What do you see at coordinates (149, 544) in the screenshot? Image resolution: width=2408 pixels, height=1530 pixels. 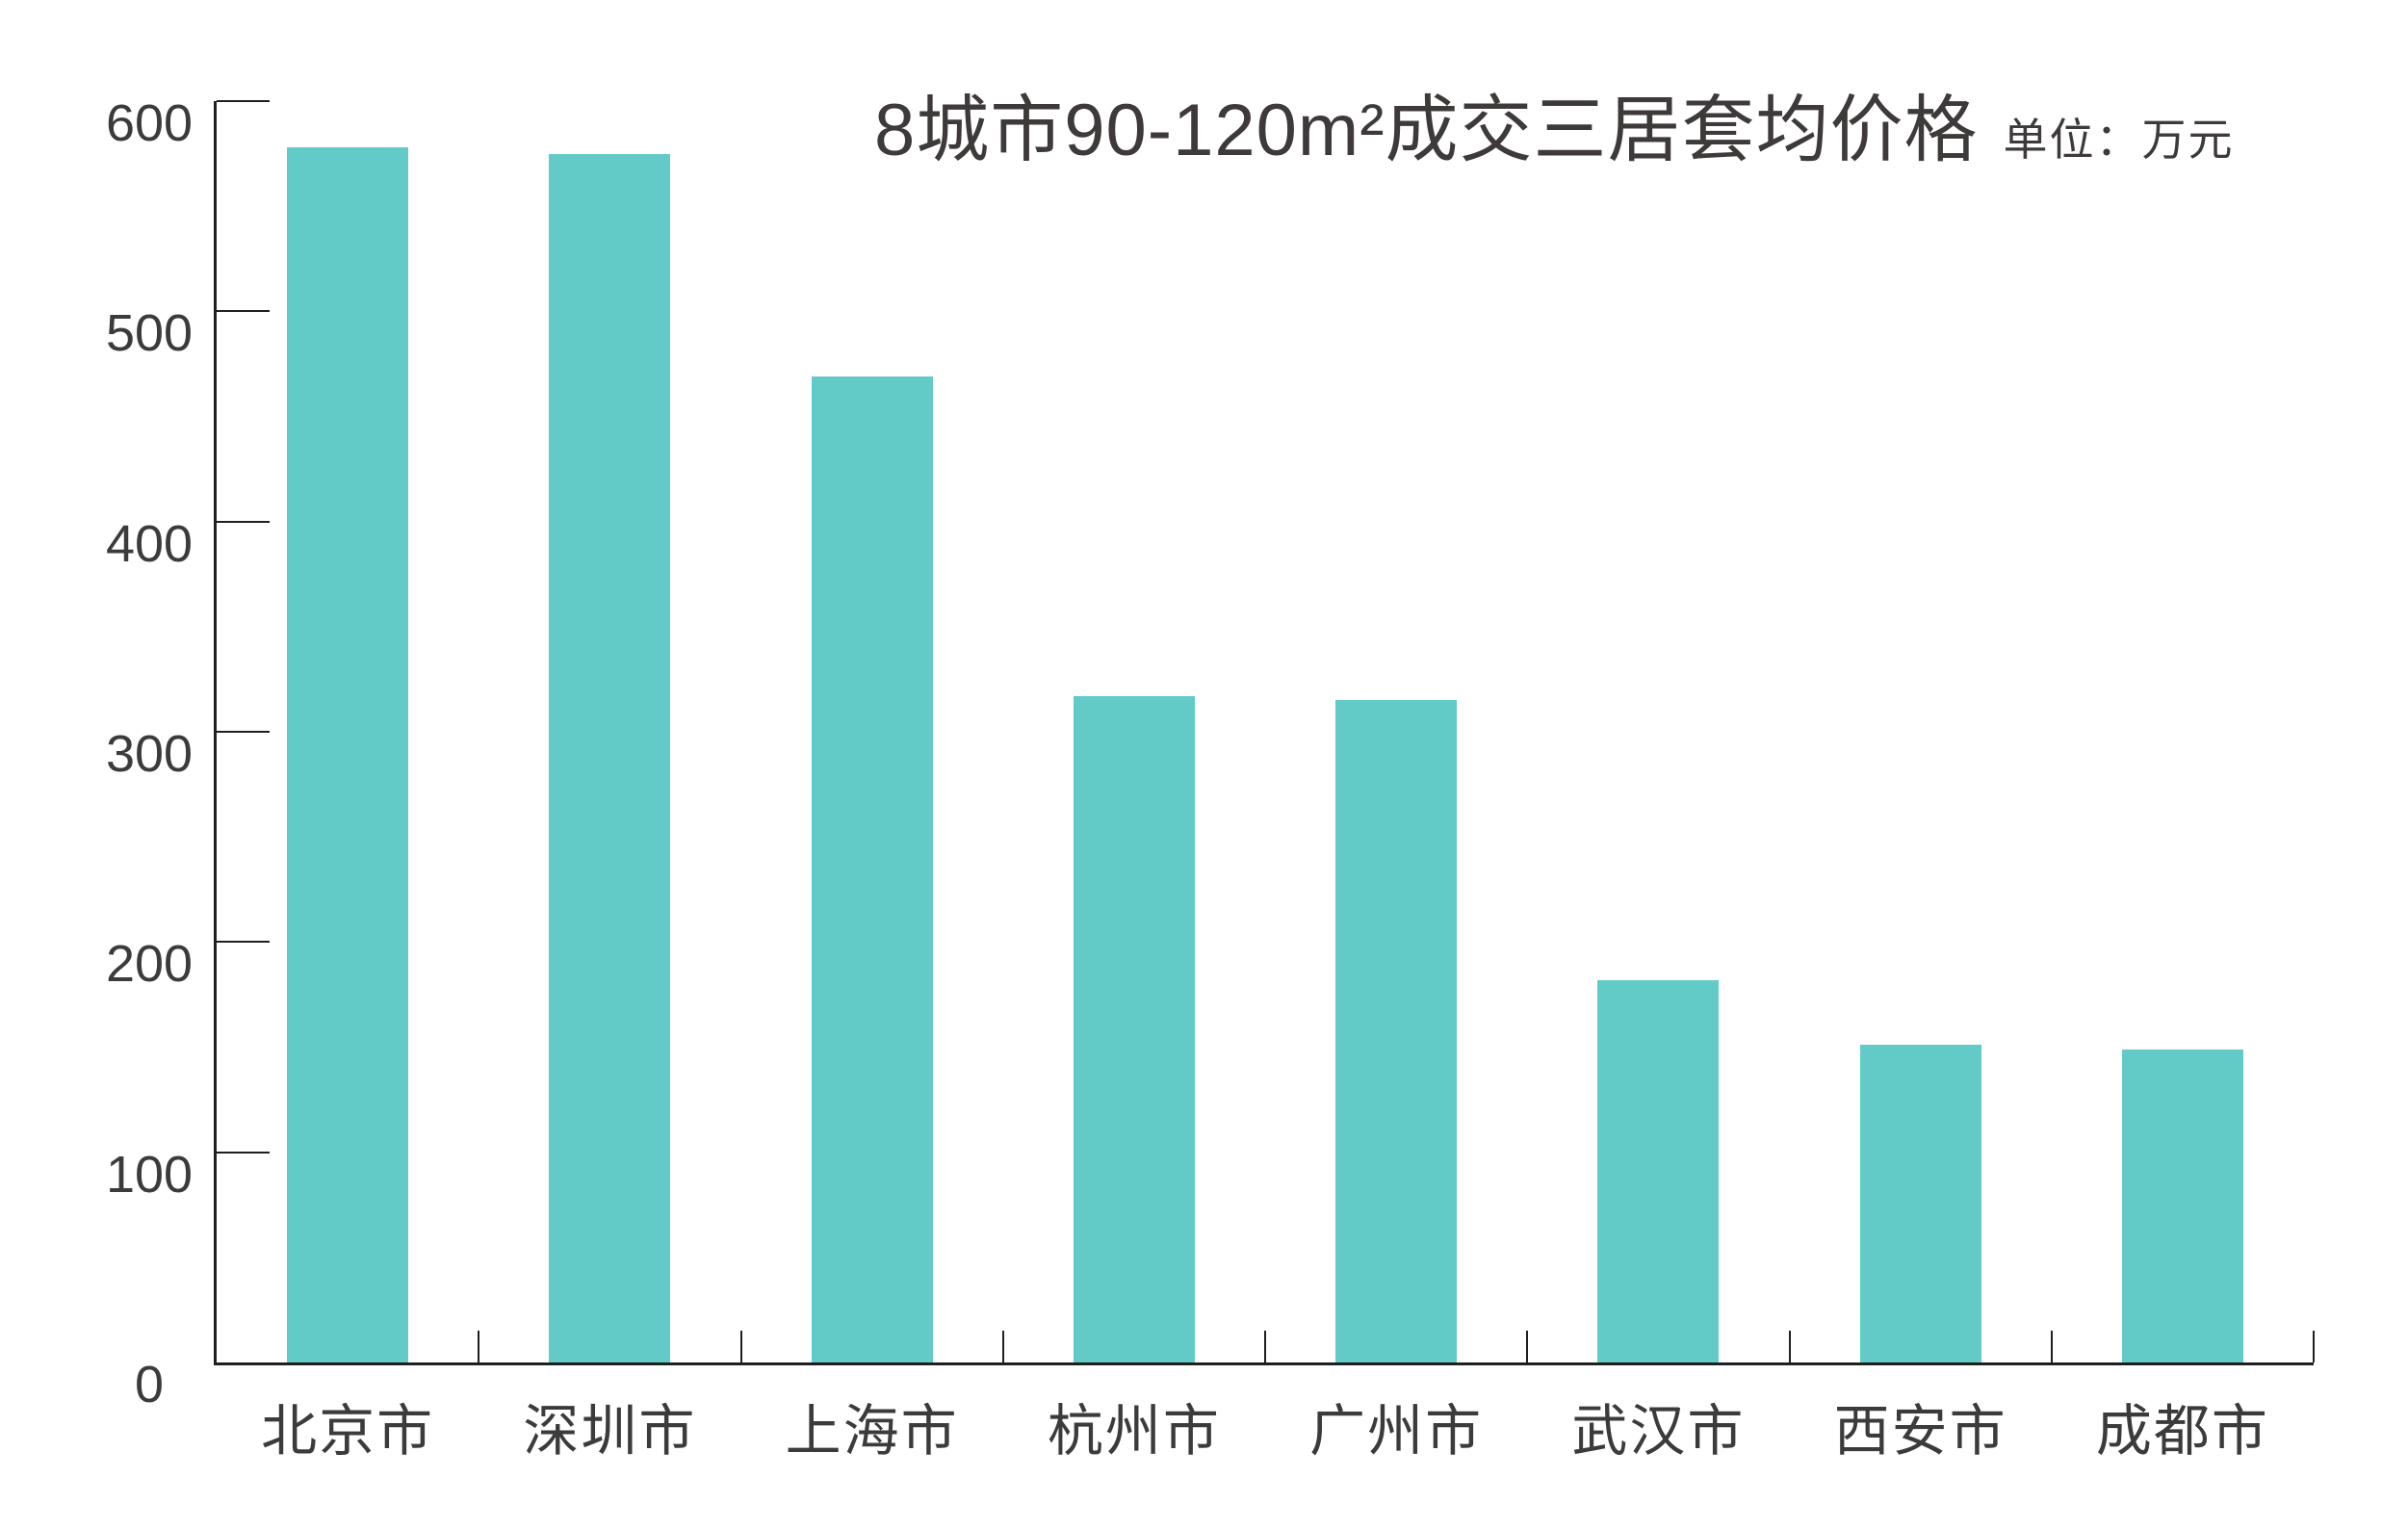 I see `y-tick-label: 400` at bounding box center [149, 544].